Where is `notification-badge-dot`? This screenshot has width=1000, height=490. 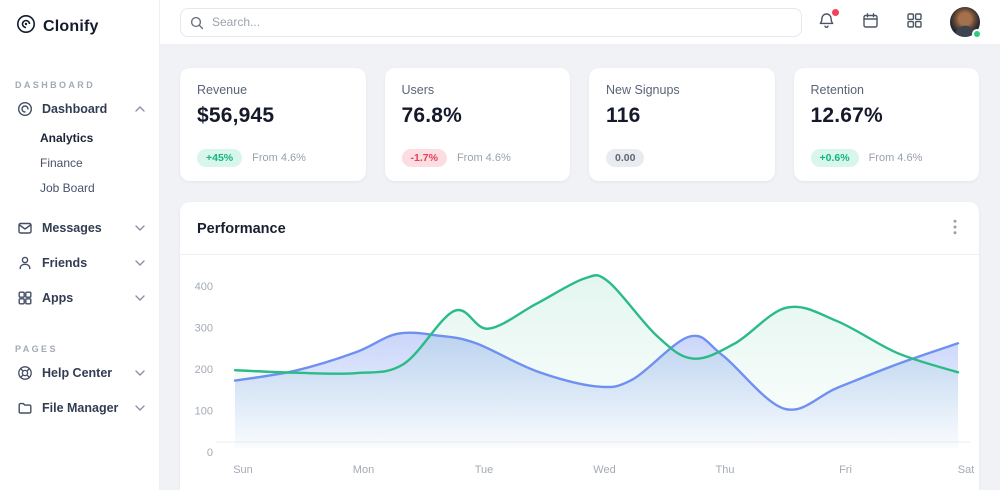
notification-badge-dot is located at coordinates (835, 12).